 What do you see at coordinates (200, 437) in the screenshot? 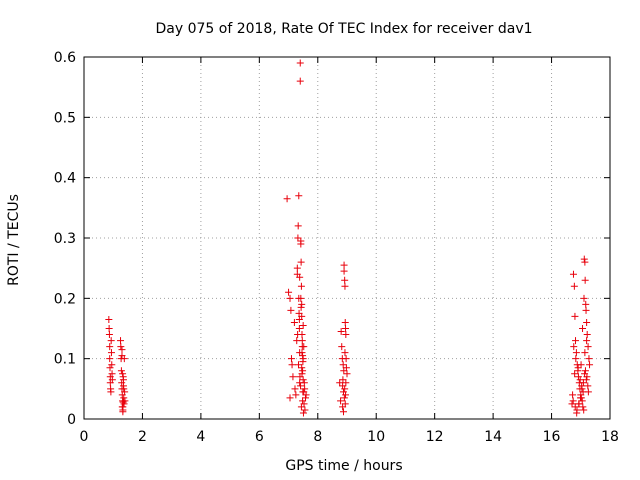
I see `x-tick-label: 4` at bounding box center [200, 437].